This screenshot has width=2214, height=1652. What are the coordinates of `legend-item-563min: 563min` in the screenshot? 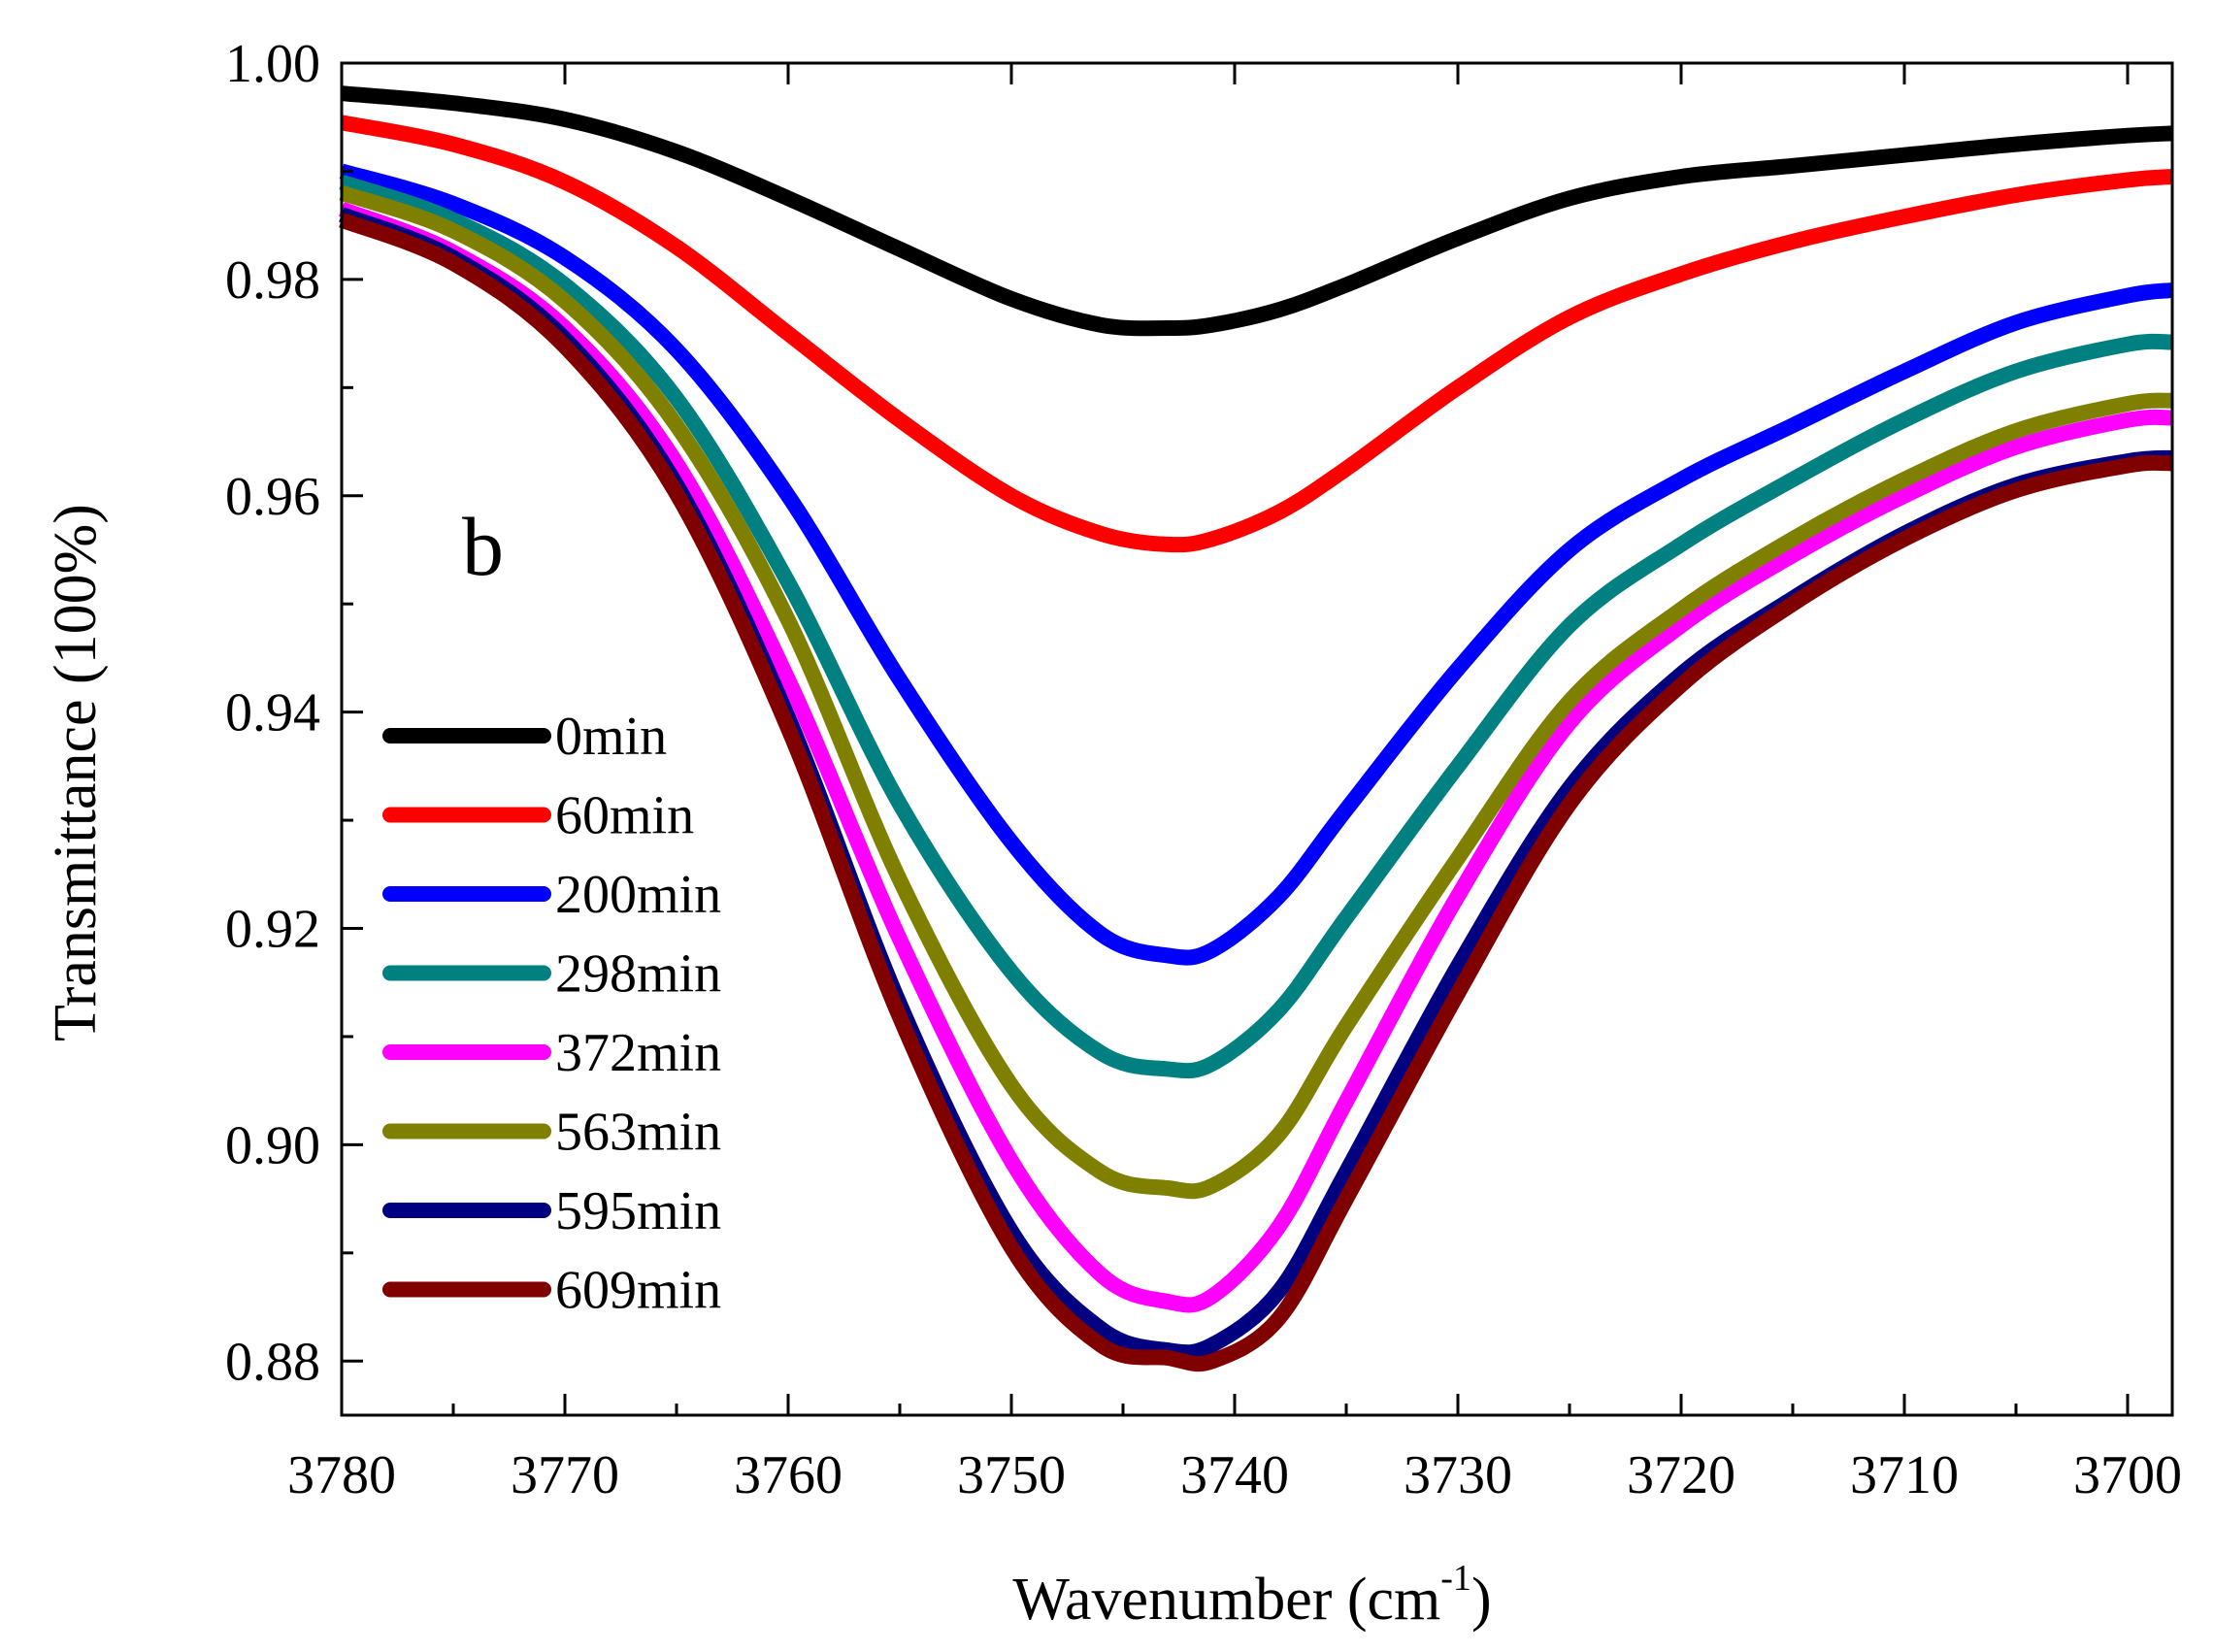 It's located at (551, 1133).